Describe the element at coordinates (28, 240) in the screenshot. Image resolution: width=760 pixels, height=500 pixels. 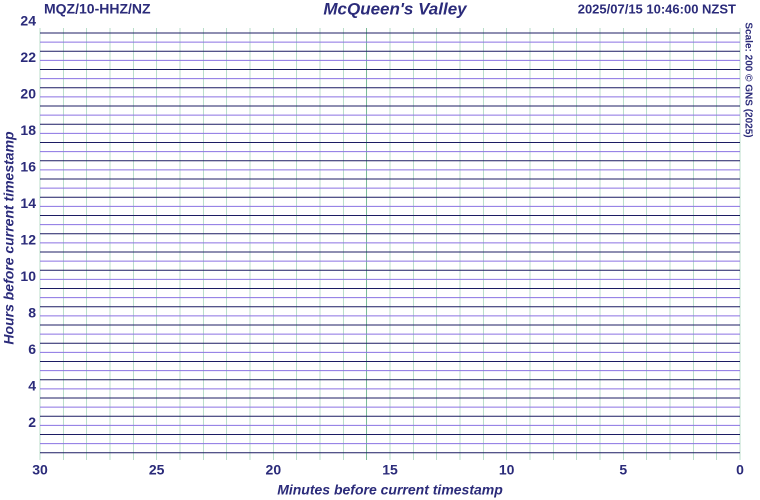
I see `y-tick-label: 12` at that location.